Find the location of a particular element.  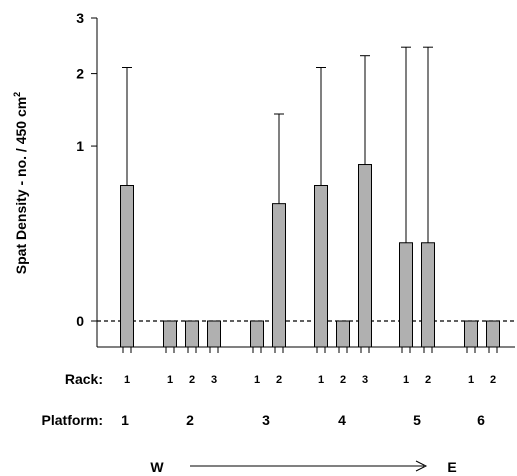

platform-label-2: 2 is located at coordinates (190, 420).